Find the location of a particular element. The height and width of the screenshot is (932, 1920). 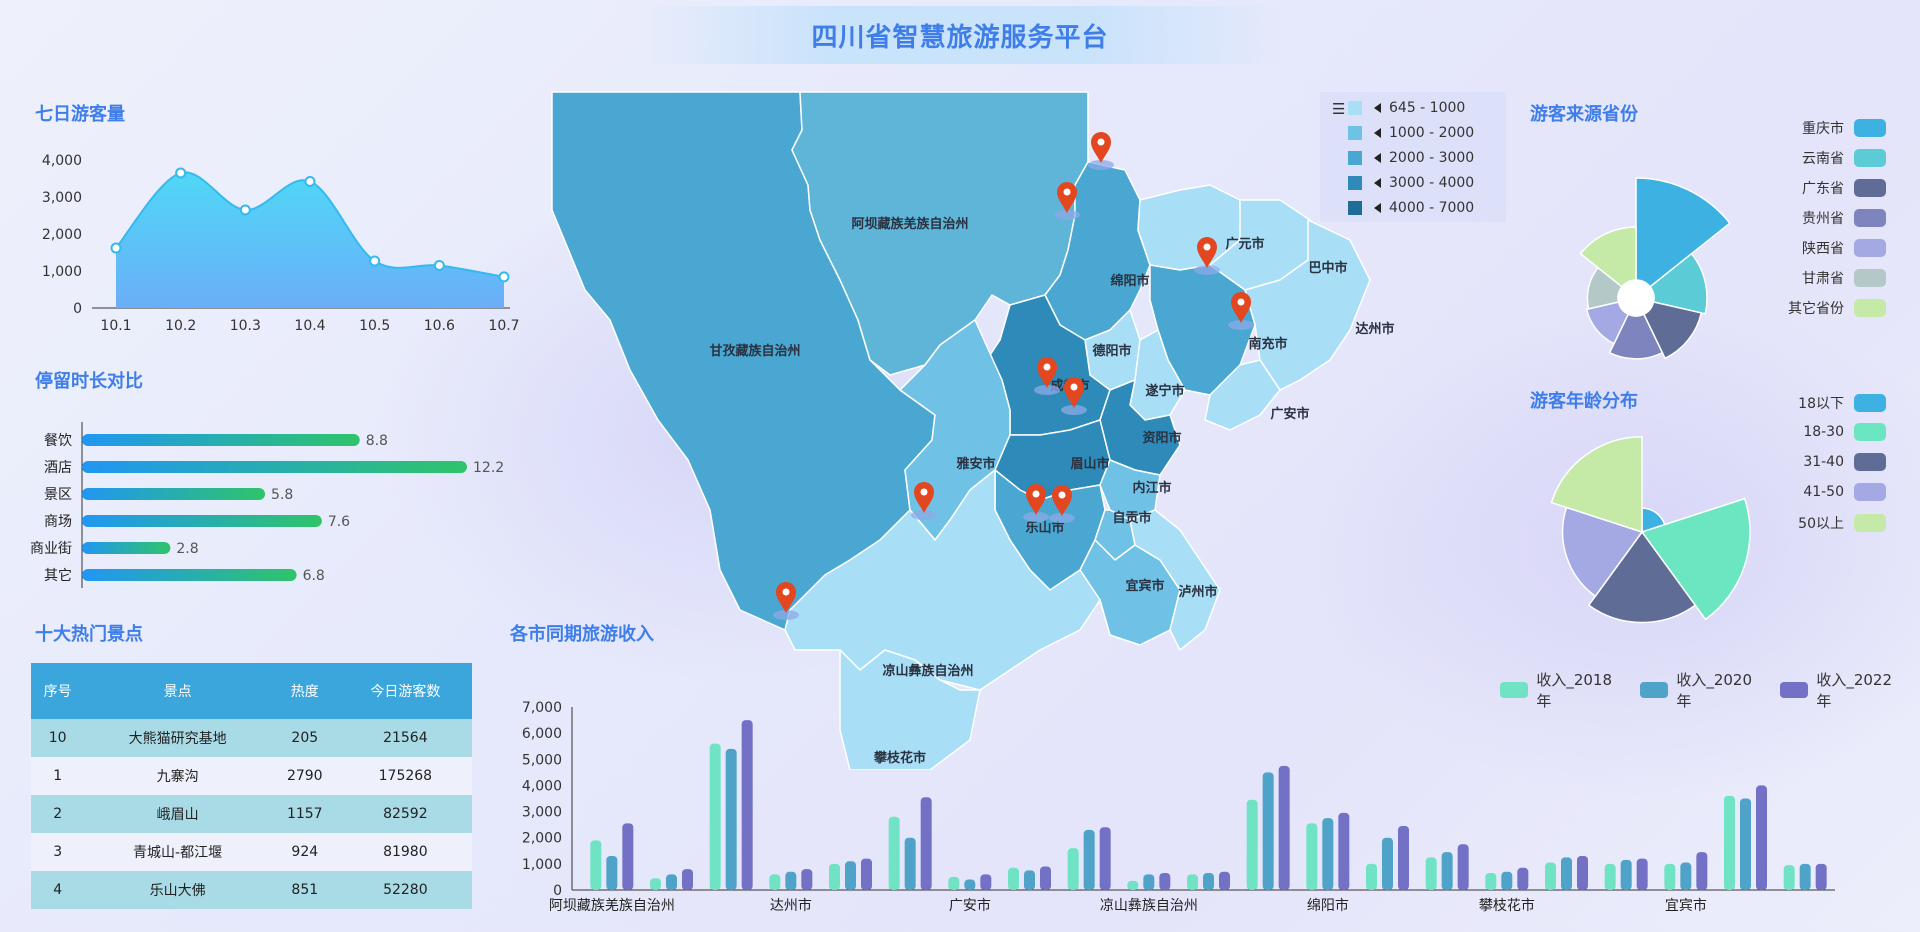

y-tick-label: 2,000 is located at coordinates (62, 235).